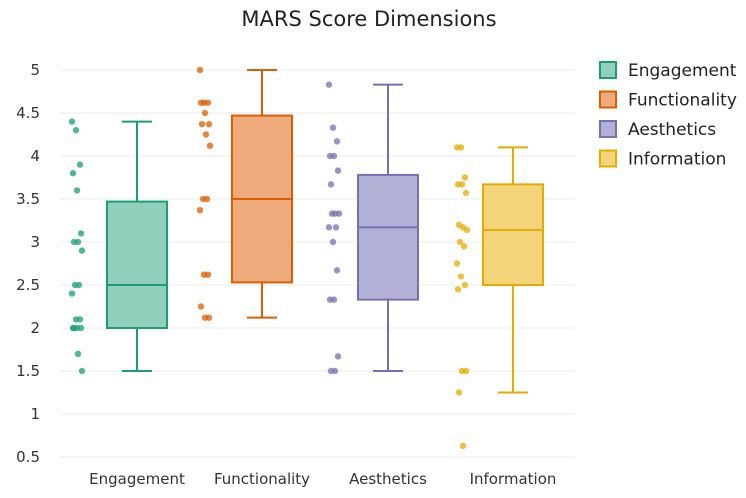 This screenshot has height=498, width=746. I want to click on legend-item: Engagement, so click(668, 71).